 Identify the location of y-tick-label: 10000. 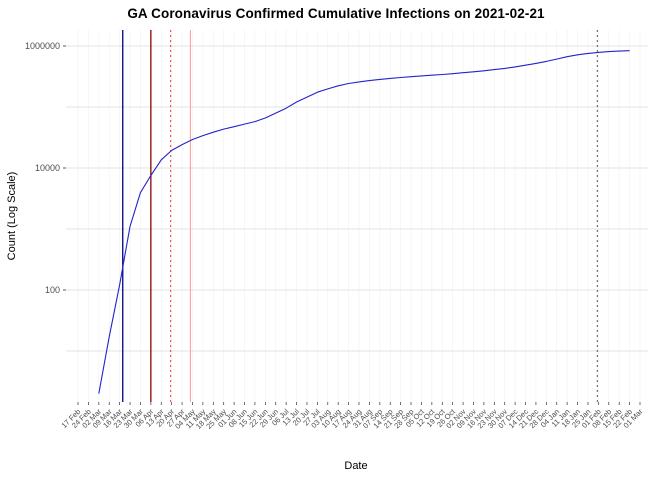
(47, 168).